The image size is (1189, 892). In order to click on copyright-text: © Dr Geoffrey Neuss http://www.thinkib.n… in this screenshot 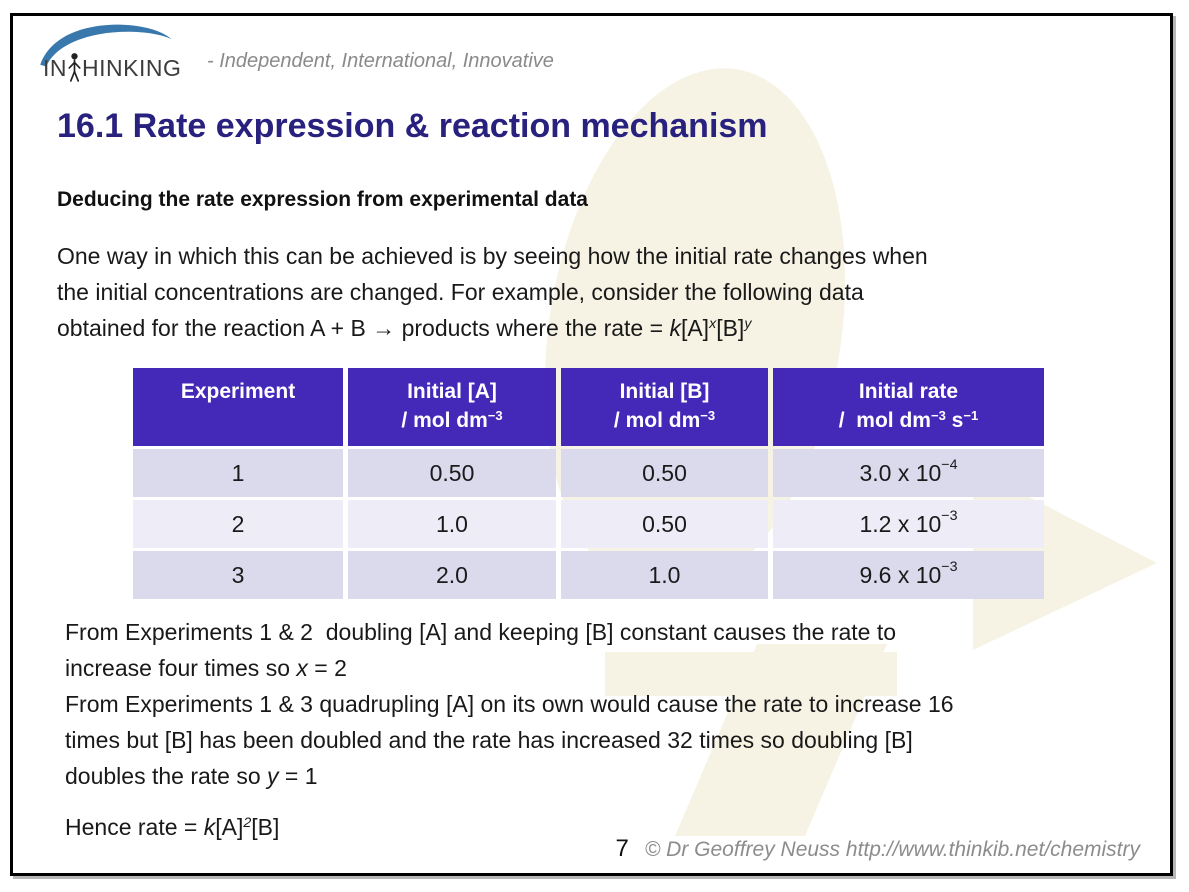, I will do `click(892, 849)`.